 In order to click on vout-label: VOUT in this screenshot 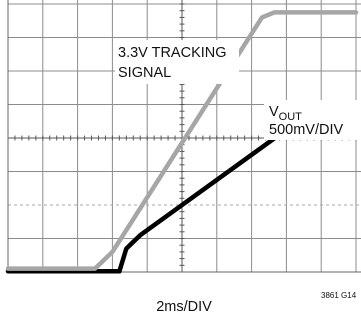, I will do `click(285, 113)`.